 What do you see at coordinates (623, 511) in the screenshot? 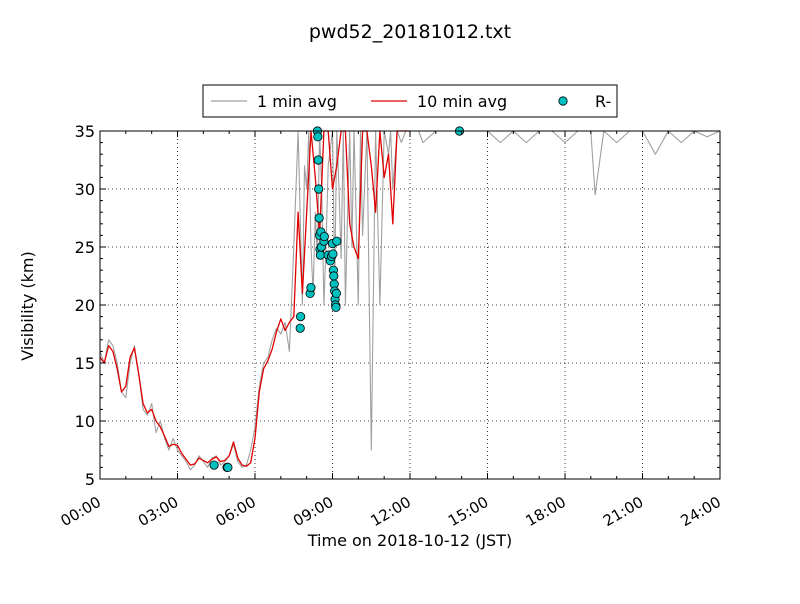
I see `x-tick-label: 21:00` at bounding box center [623, 511].